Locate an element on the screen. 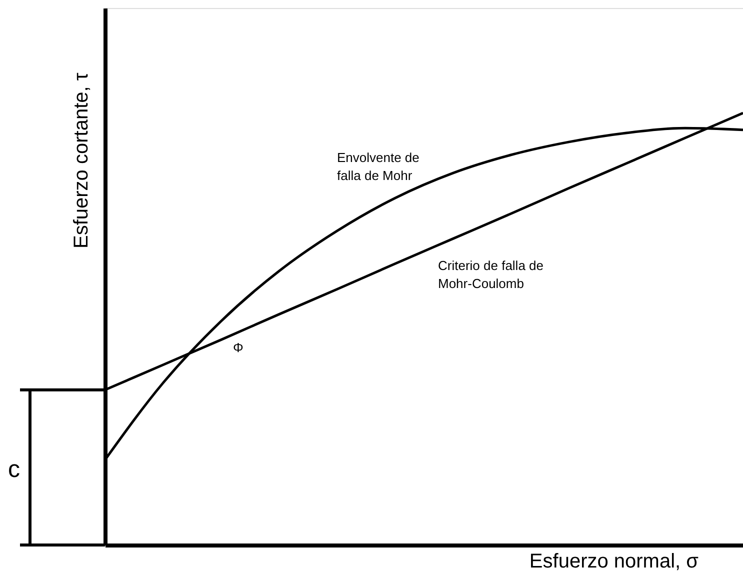  y-axis-title: Esfuerzo cortante, τ is located at coordinates (81, 160).